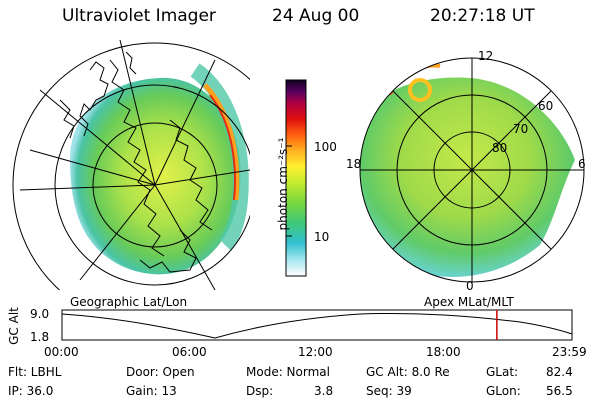  I want to click on alt-xtick-1200: 12:00, so click(315, 352).